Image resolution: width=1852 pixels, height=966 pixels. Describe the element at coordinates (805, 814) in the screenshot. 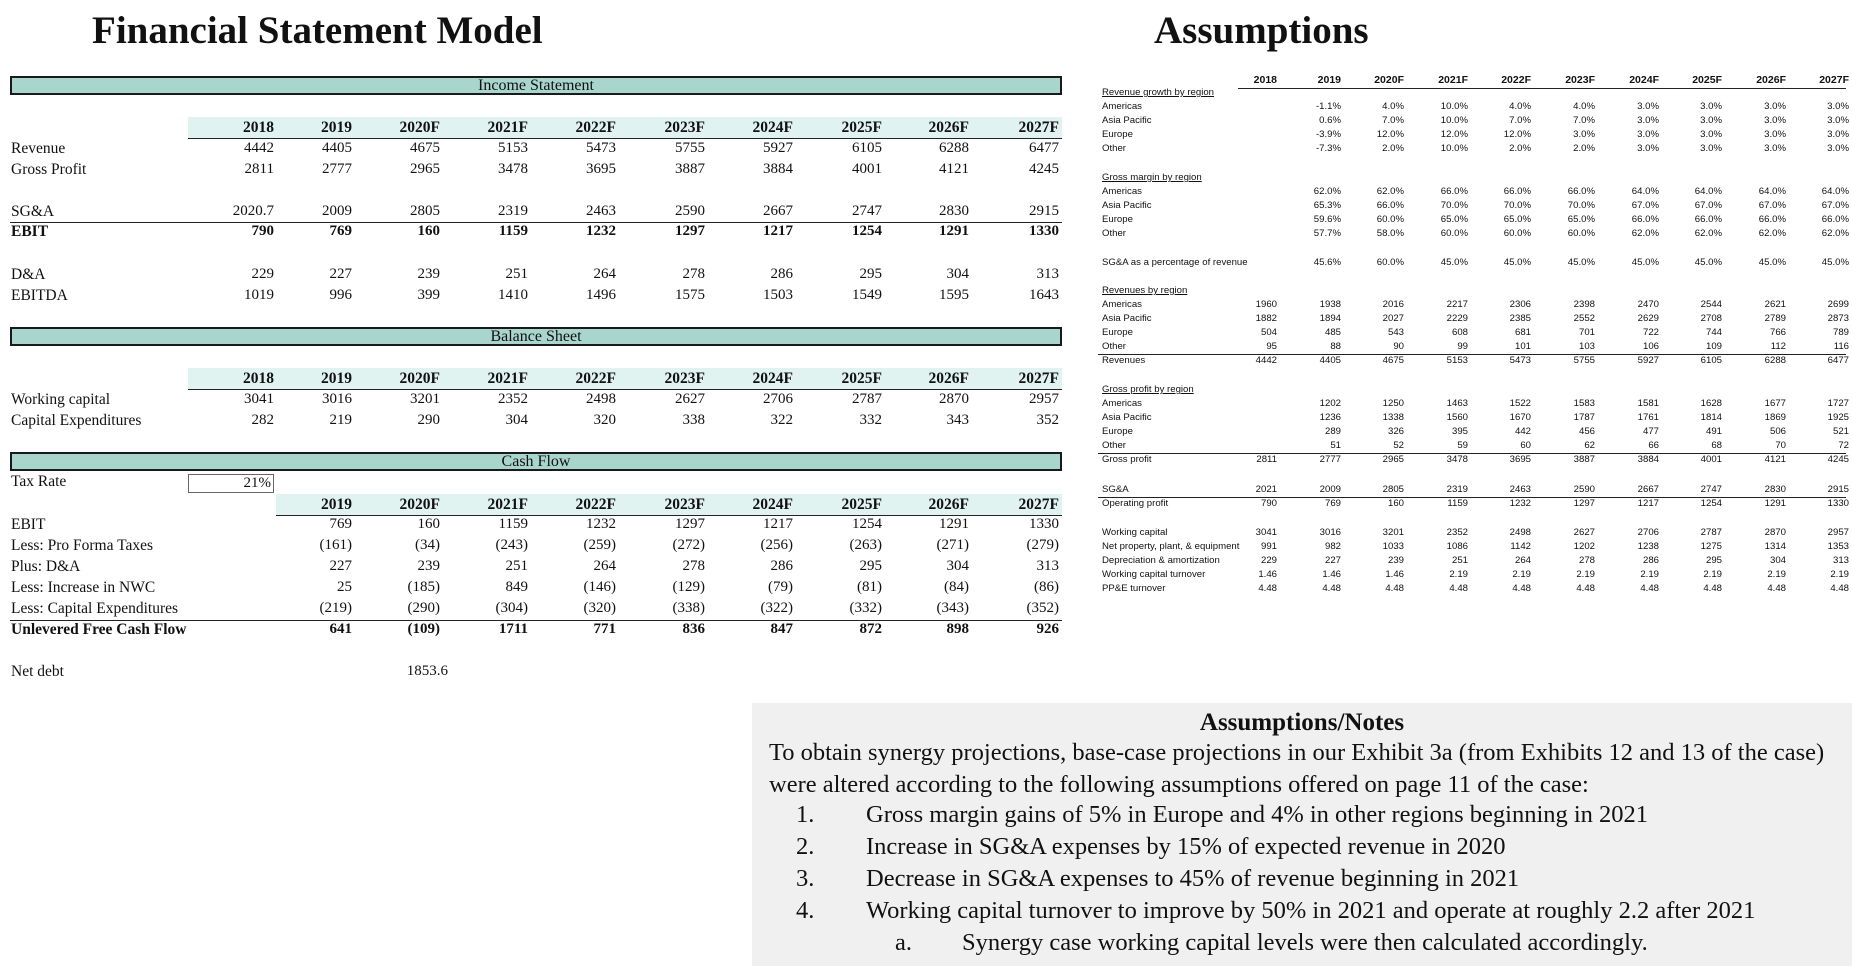

I see `notes-item-number: 1.` at that location.